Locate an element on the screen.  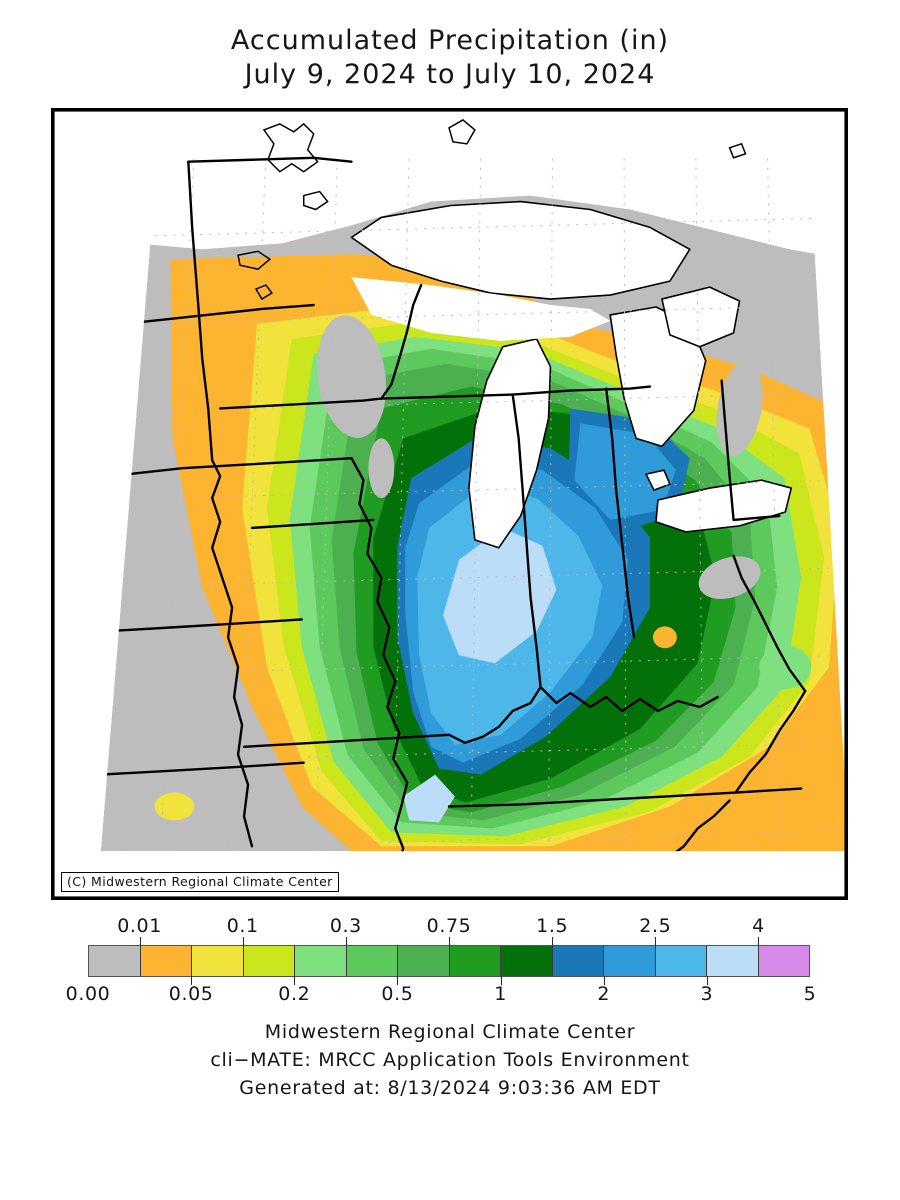
georgian-bay is located at coordinates (701, 317).